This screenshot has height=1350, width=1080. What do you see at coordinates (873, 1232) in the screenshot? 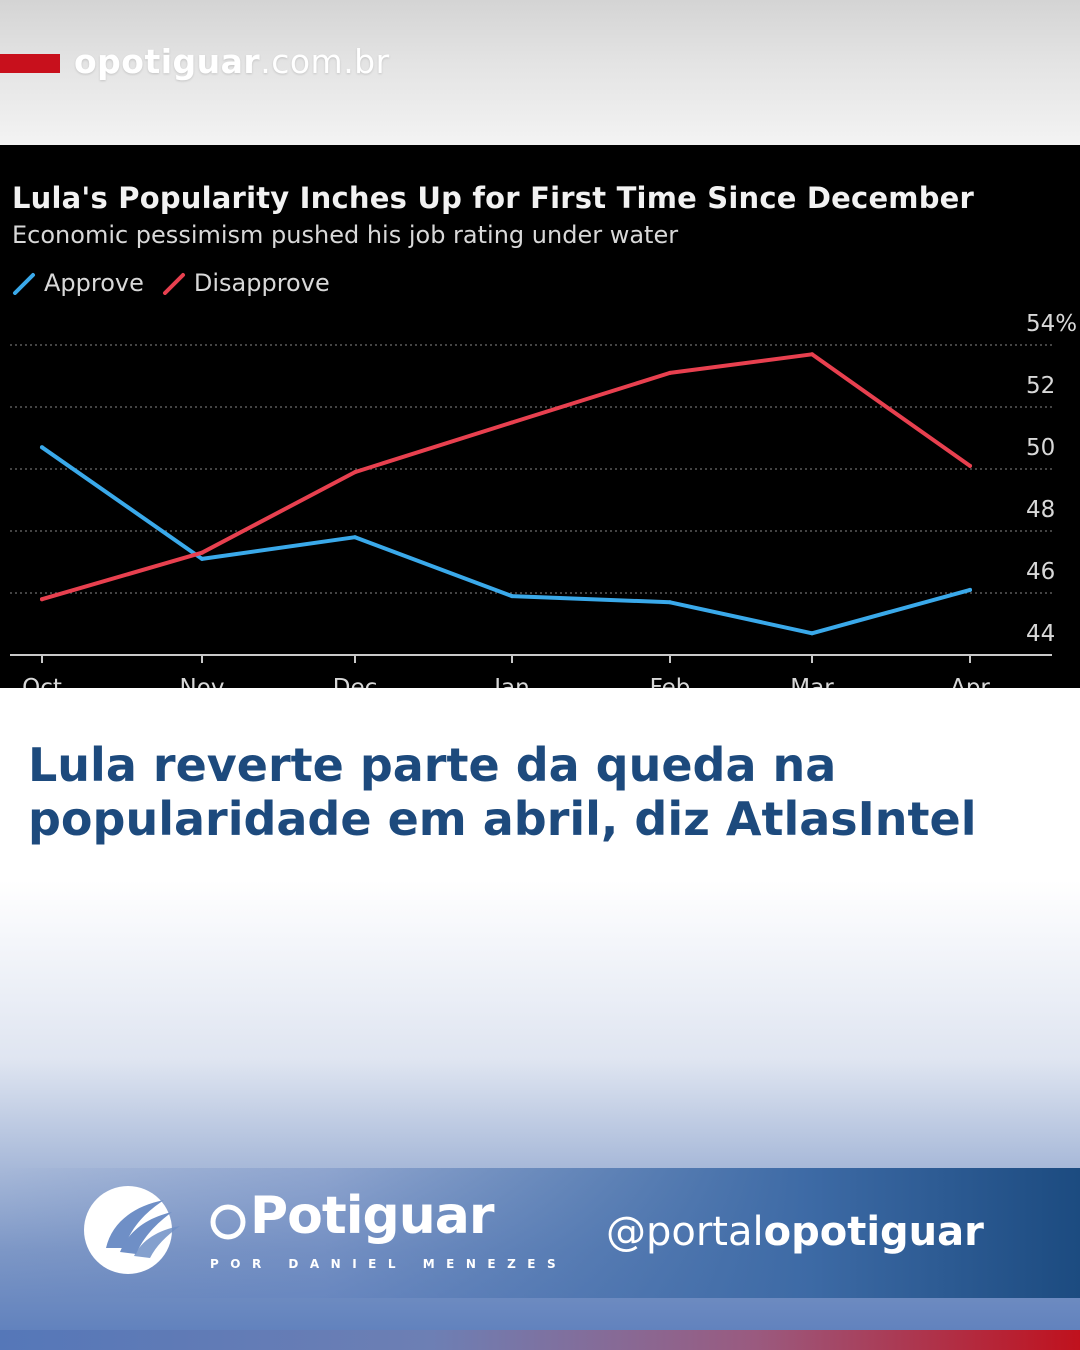
I see `handle-bold: opotiguar` at bounding box center [873, 1232].